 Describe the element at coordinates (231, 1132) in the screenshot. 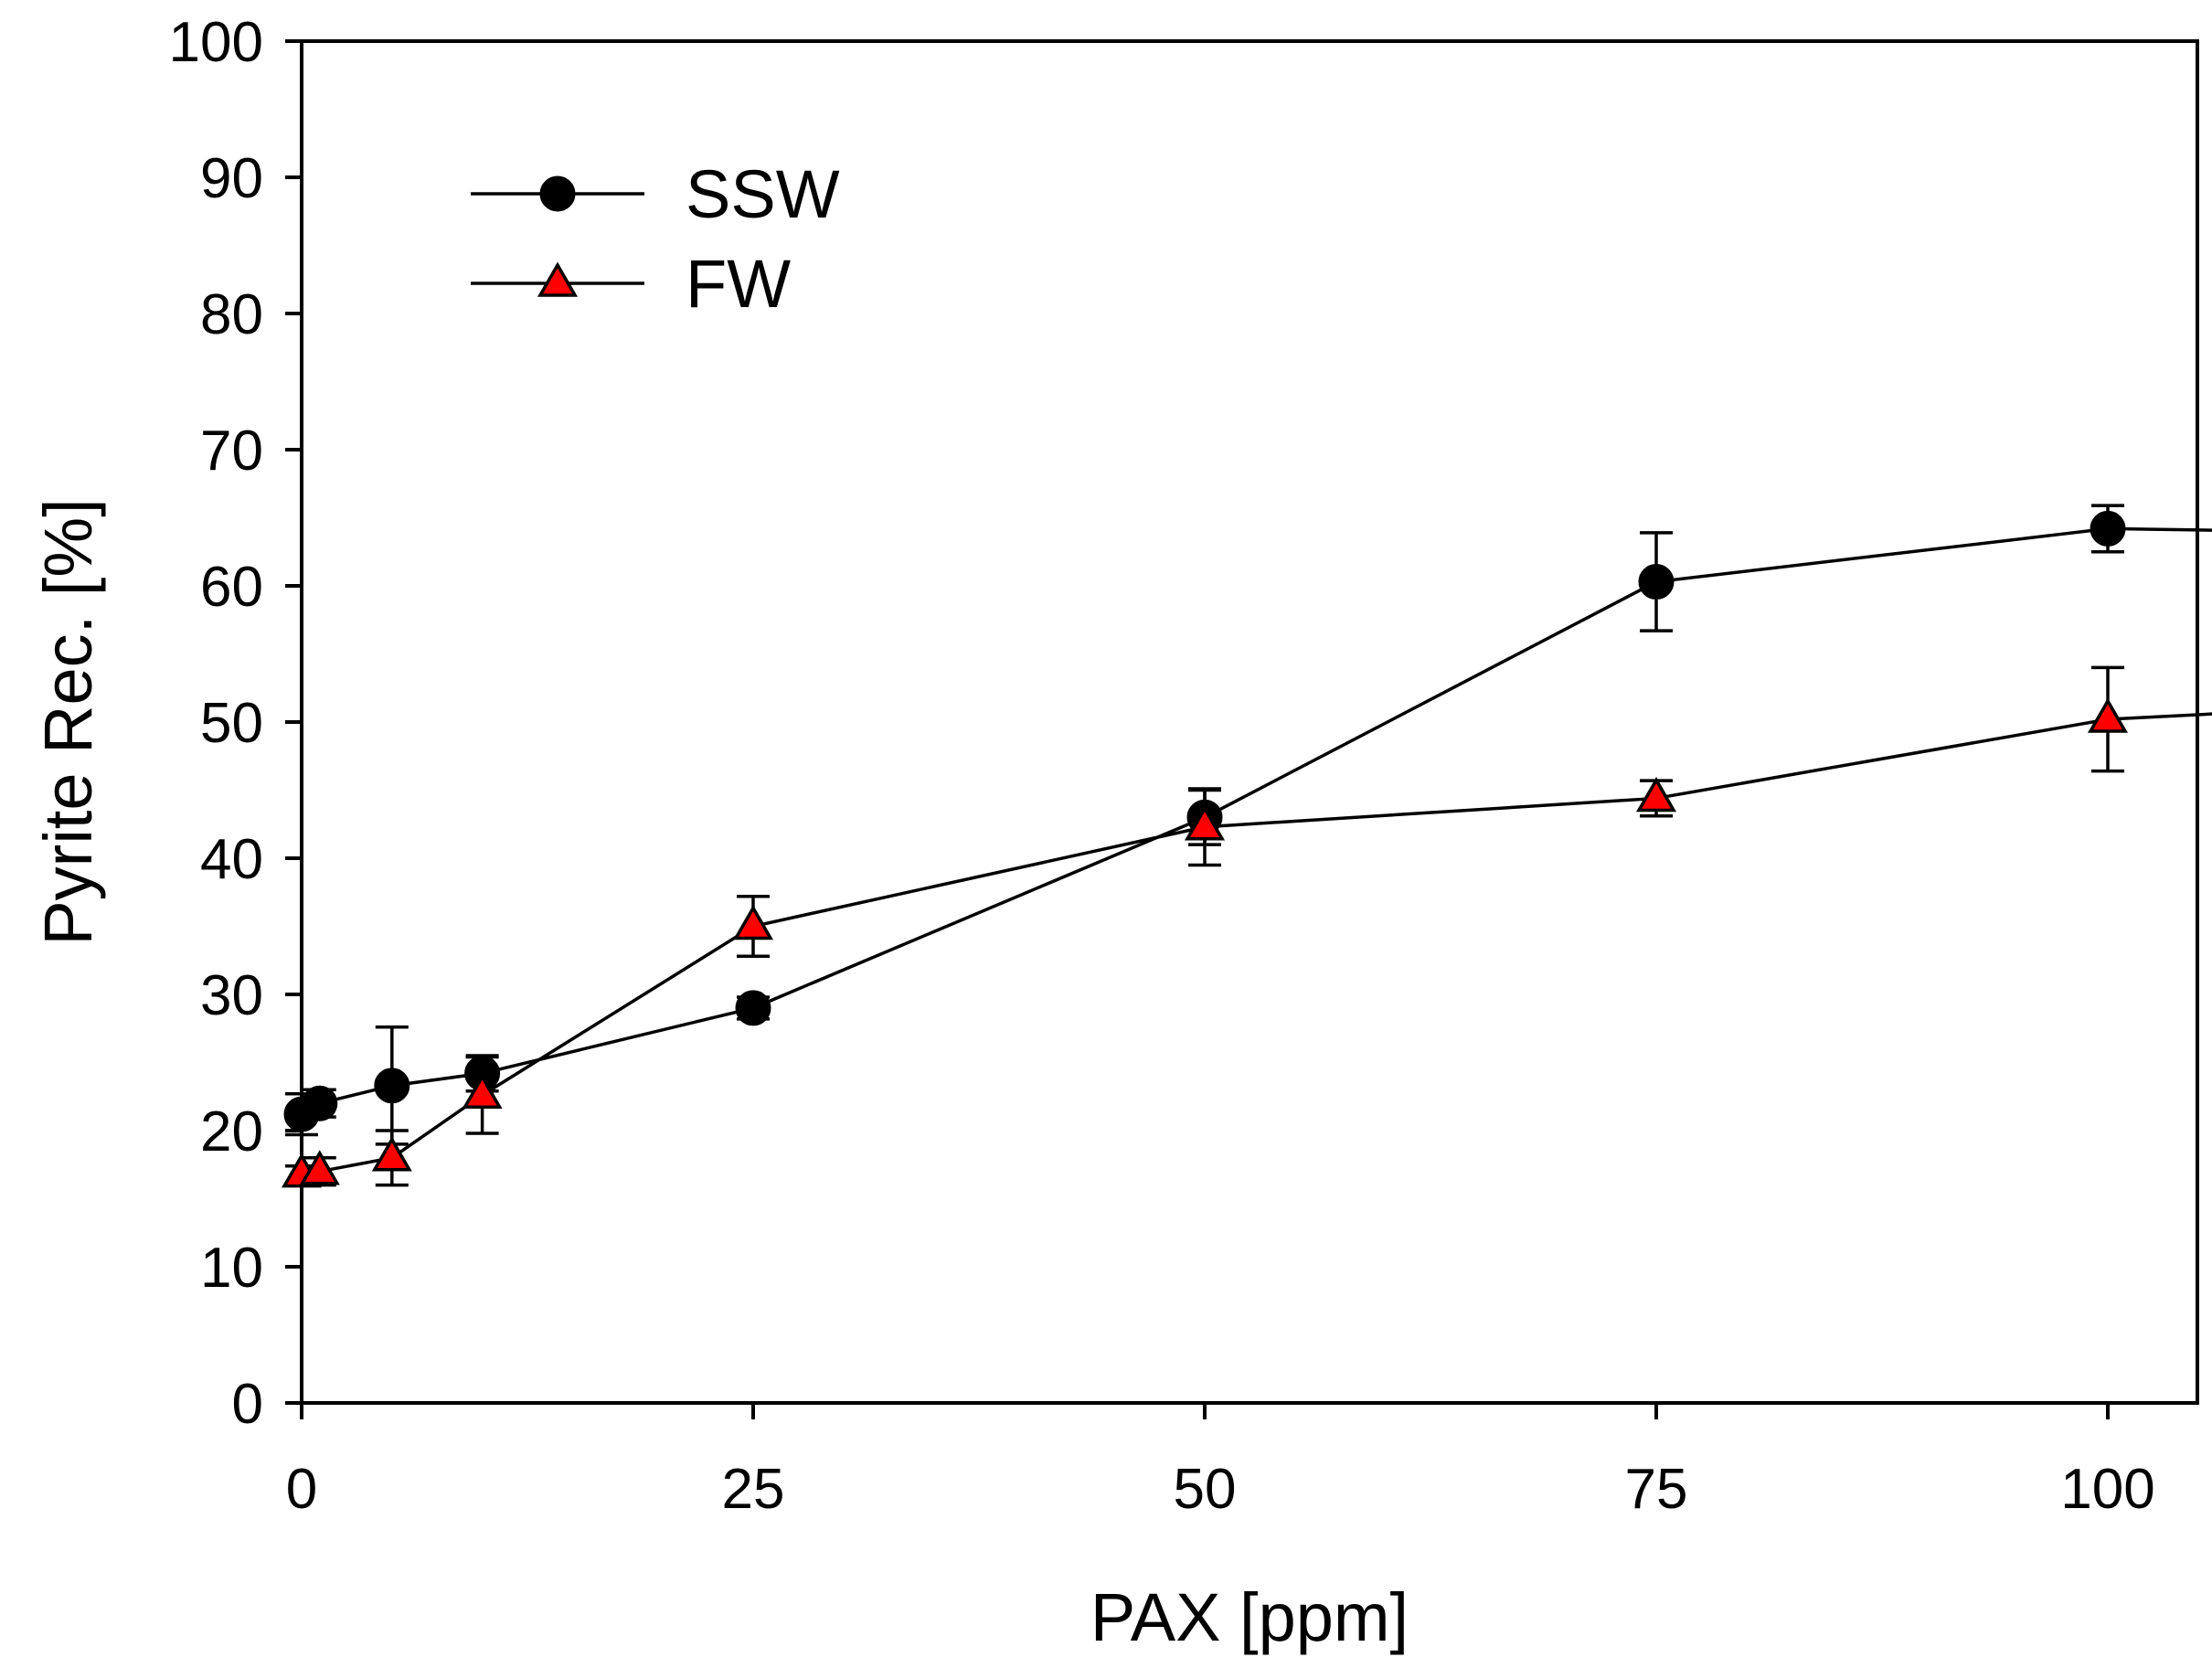

I see `y-tick-label: 20` at that location.